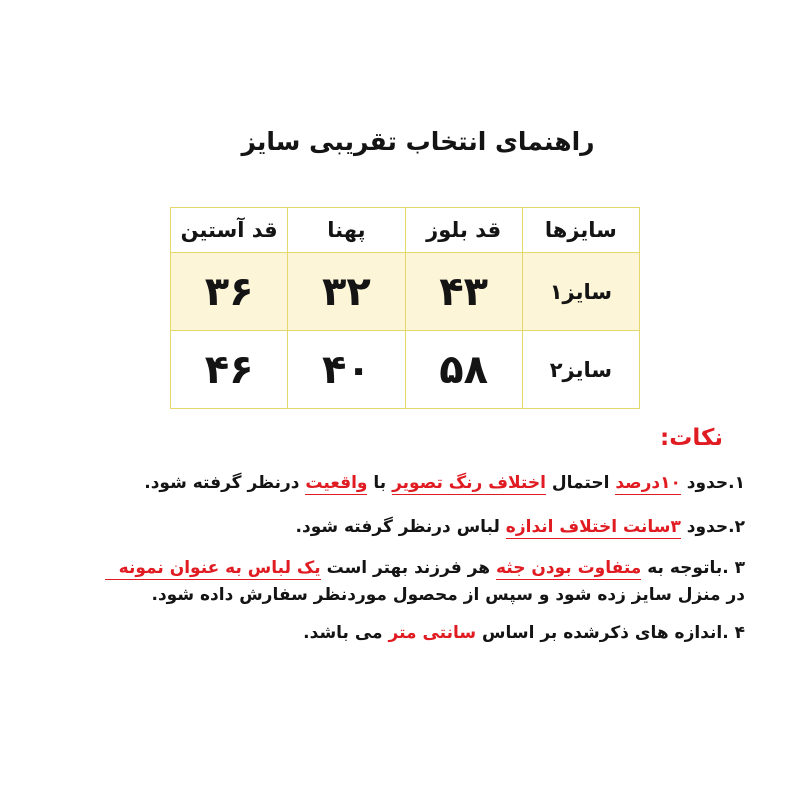 The image size is (800, 800). What do you see at coordinates (346, 369) in the screenshot?
I see `size2-width: ۴۰` at bounding box center [346, 369].